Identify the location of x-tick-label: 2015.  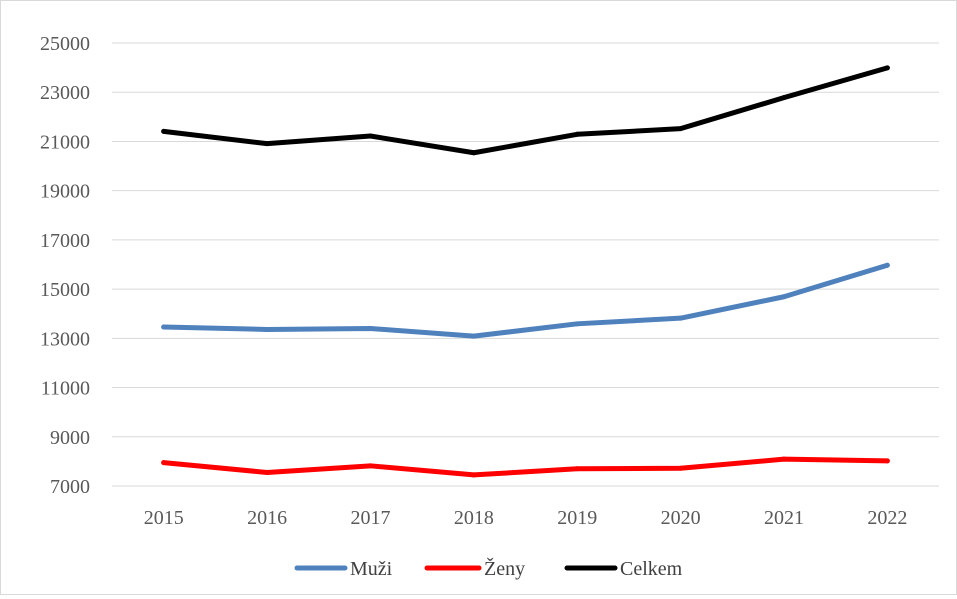
(164, 518).